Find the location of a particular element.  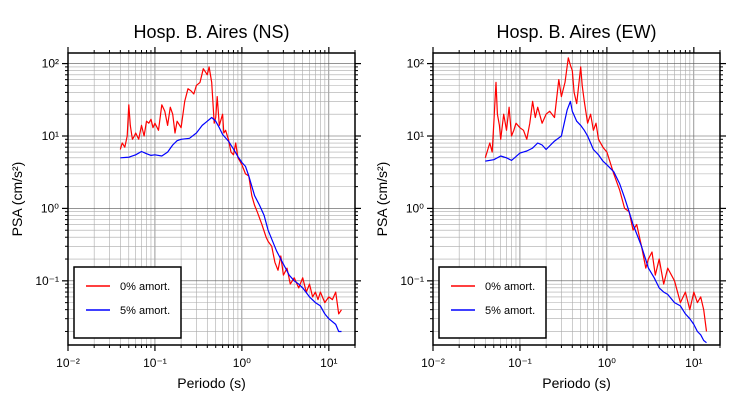

chart-title: Hosp. B. Aires (NS) is located at coordinates (211, 32).